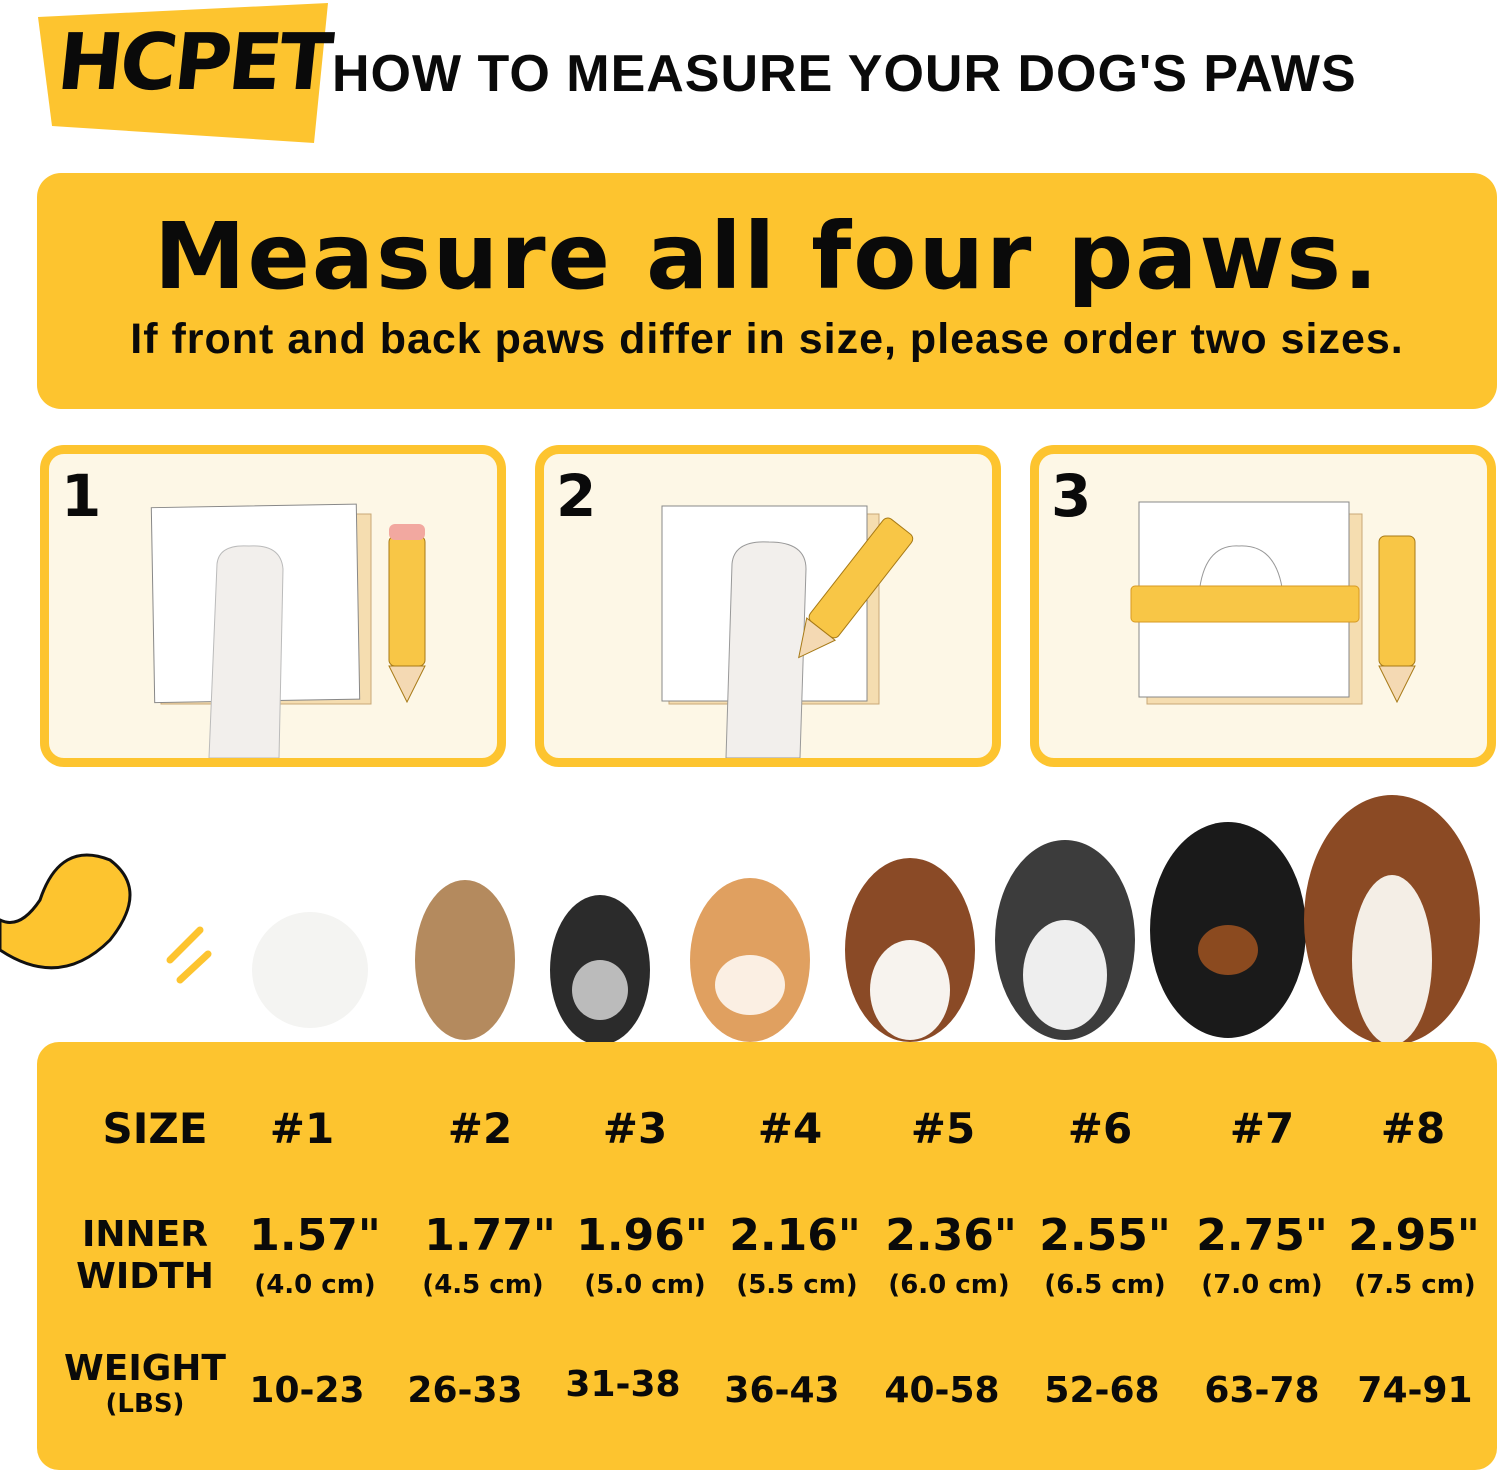 Image resolution: width=1500 pixels, height=1472 pixels. I want to click on step-number: 1, so click(81, 496).